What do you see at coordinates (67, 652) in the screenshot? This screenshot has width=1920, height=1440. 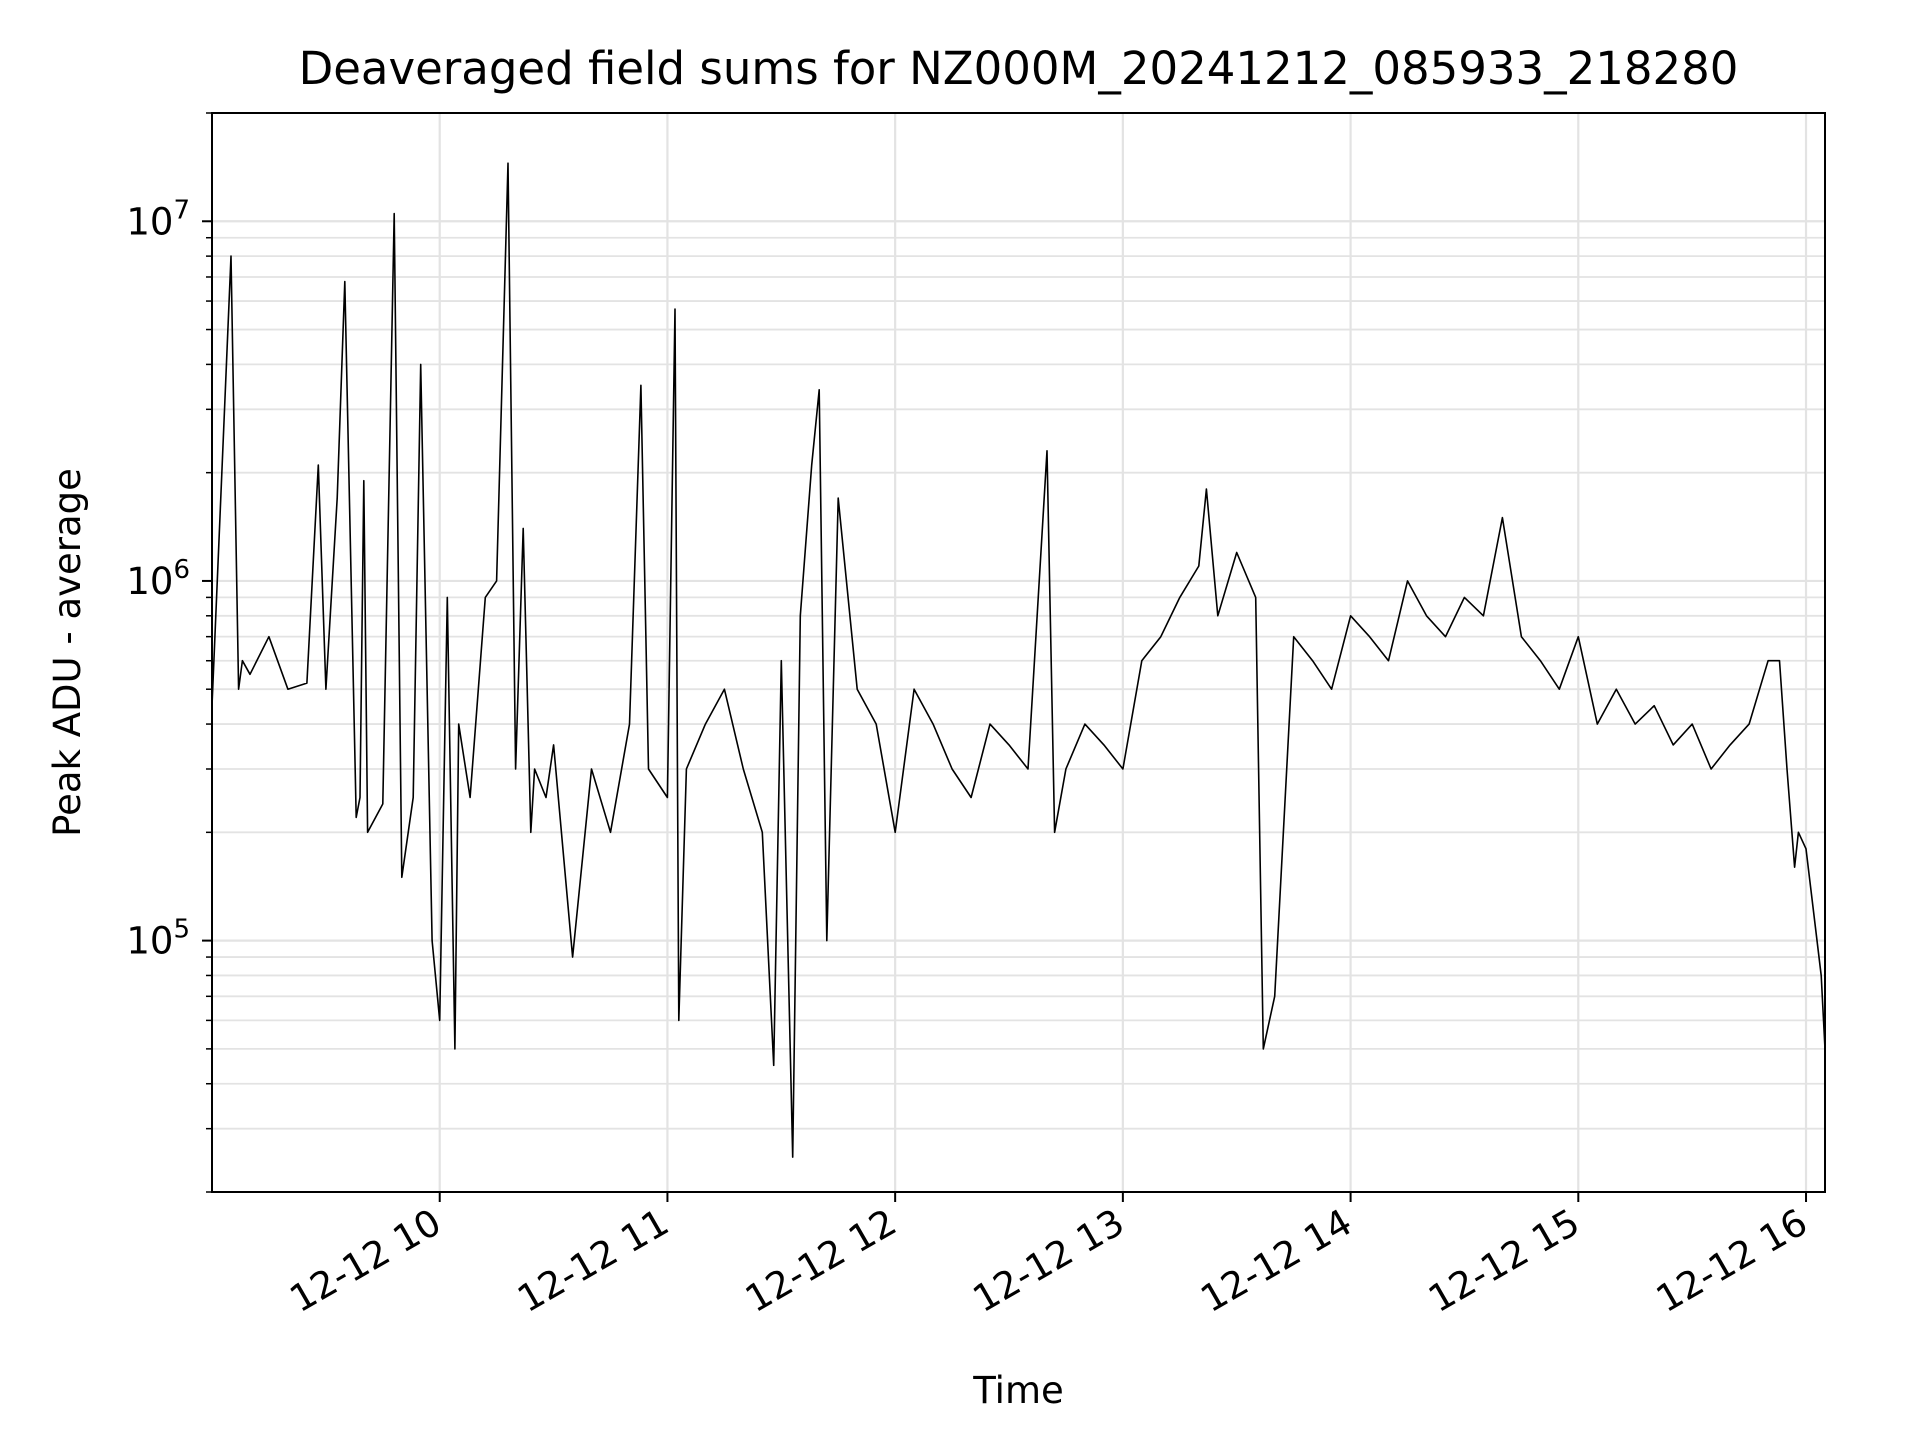 I see `y-axis-label: Peak ADU - average` at bounding box center [67, 652].